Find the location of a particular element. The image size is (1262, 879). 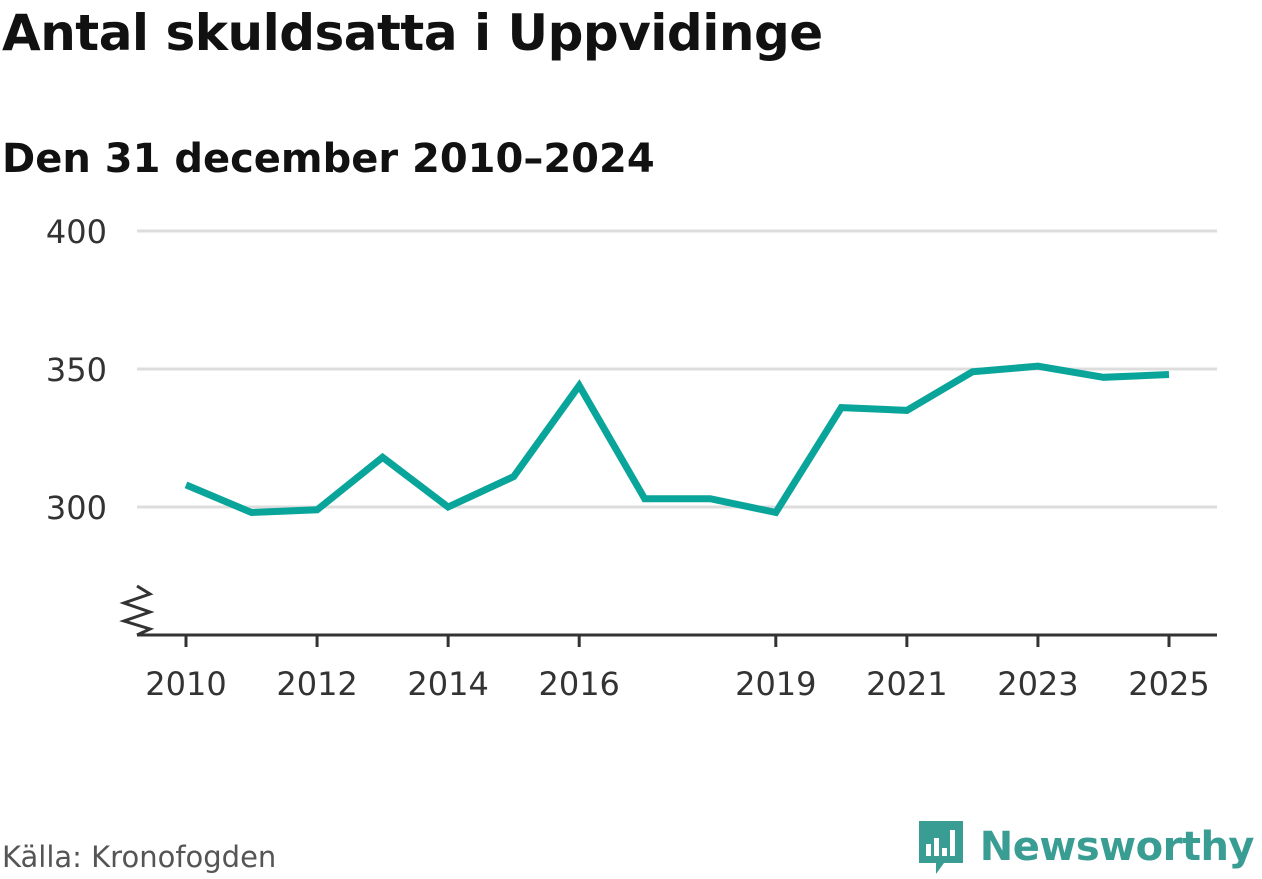

x-tick-label: 2016 is located at coordinates (578, 684).